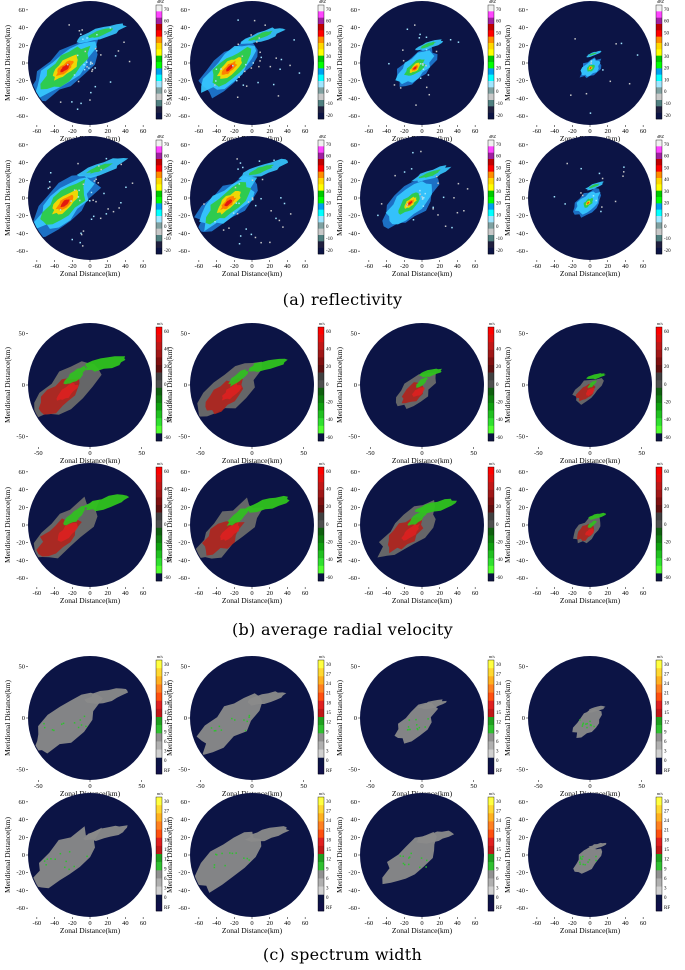 The height and width of the screenshot is (970, 685). Describe the element at coordinates (241, 723) in the screenshot. I see `echo-field` at that location.